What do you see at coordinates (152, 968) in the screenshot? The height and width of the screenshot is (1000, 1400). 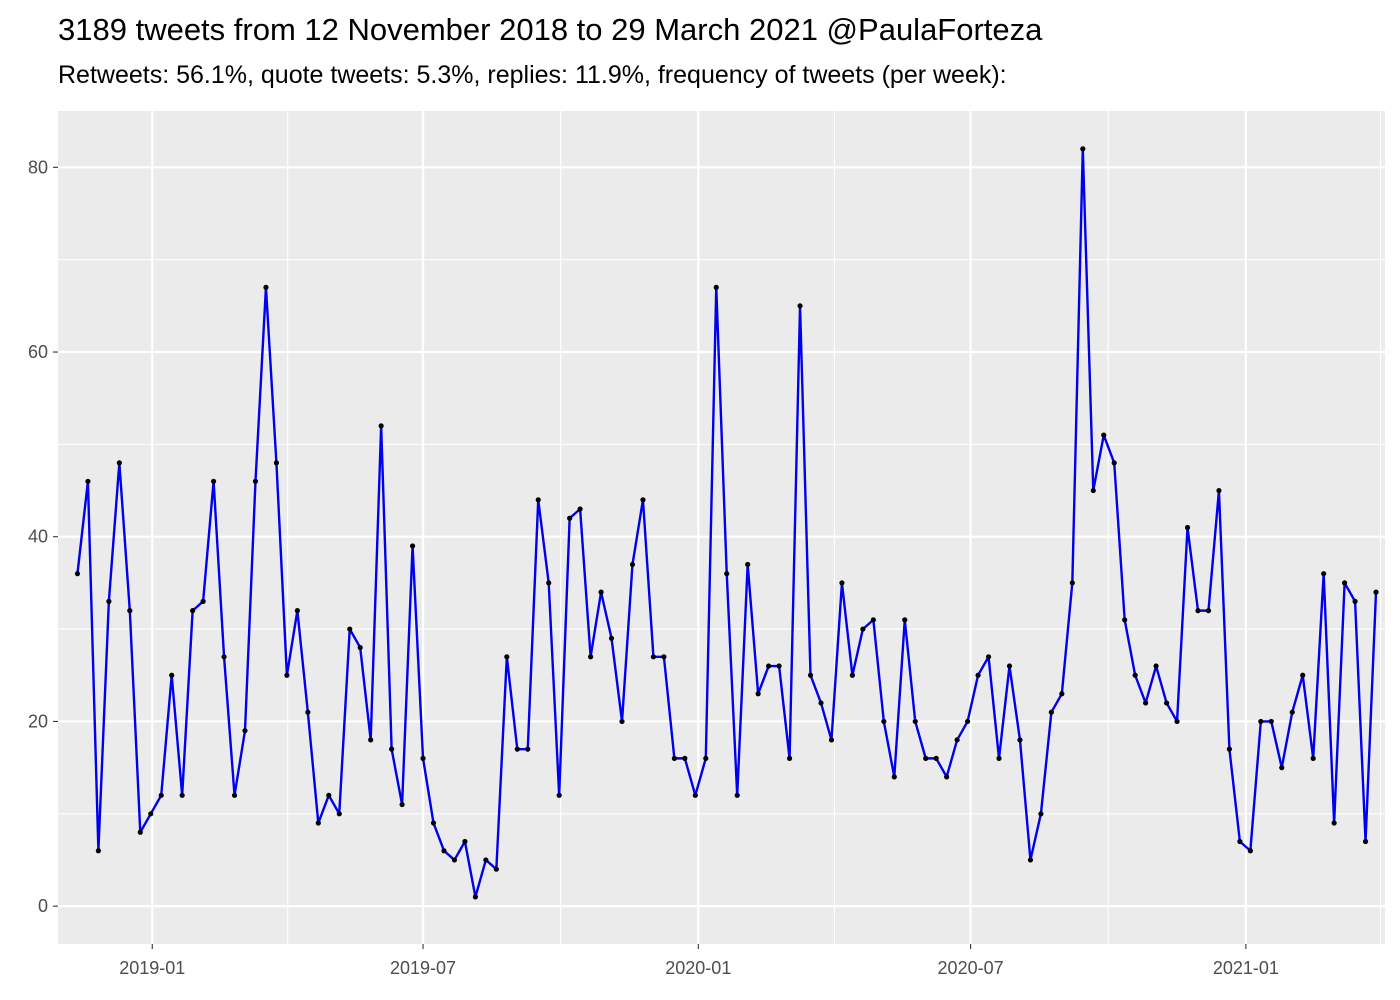 I see `x-tick-label: 2019-01` at bounding box center [152, 968].